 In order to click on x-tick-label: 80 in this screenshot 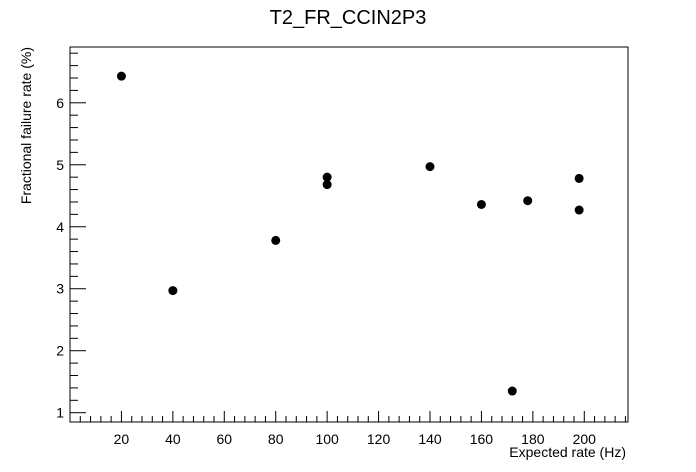, I will do `click(276, 439)`.